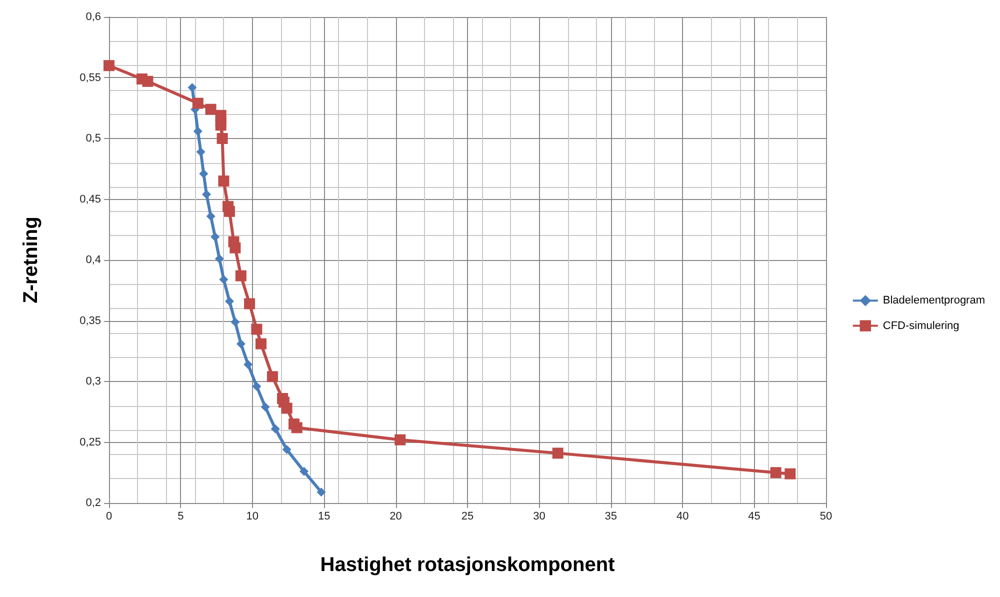 The height and width of the screenshot is (597, 1000). Describe the element at coordinates (611, 516) in the screenshot. I see `x-tick-label: 35` at that location.